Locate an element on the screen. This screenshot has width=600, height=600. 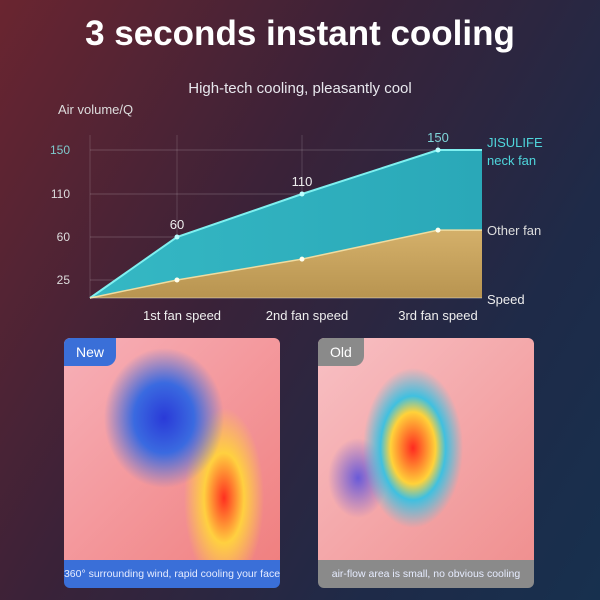
data-label: 110 is located at coordinates (302, 181).